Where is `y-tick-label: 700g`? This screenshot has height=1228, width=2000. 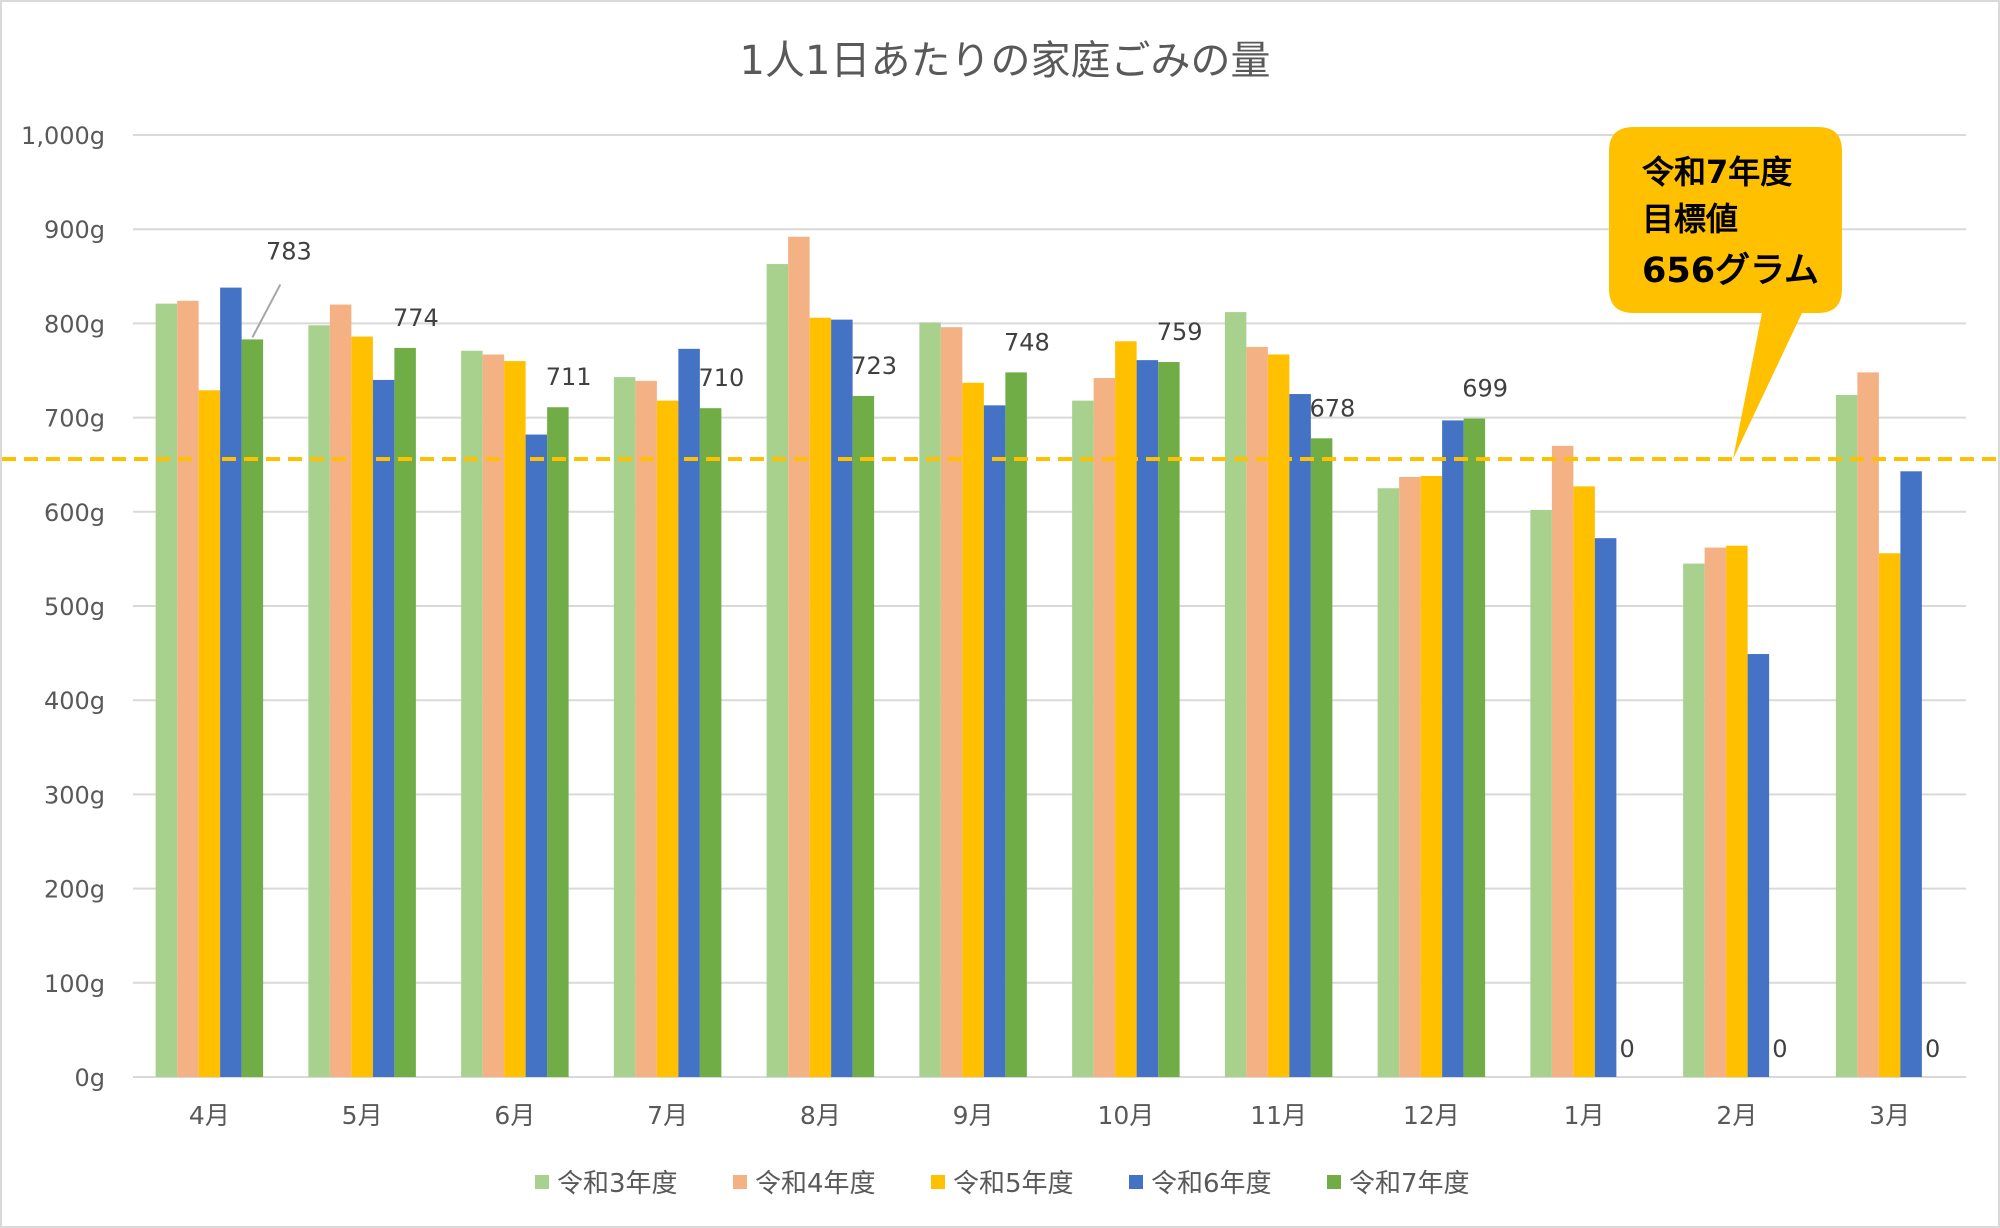 y-tick-label: 700g is located at coordinates (74, 419).